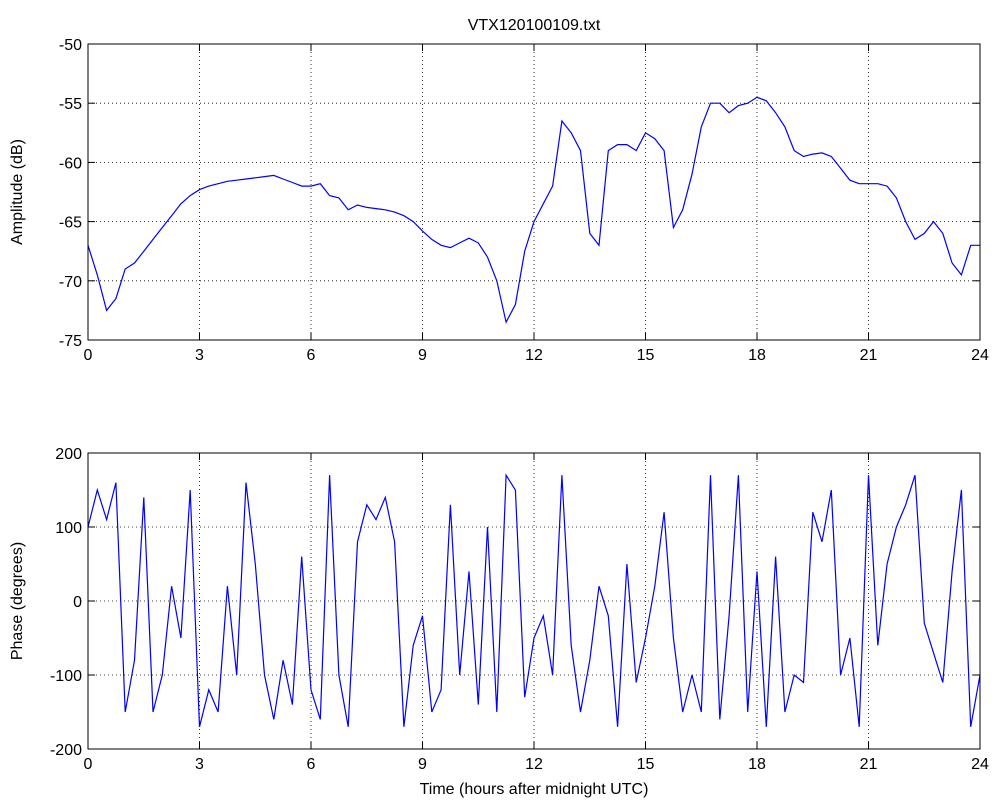  I want to click on y-tick-label: 0, so click(77, 602).